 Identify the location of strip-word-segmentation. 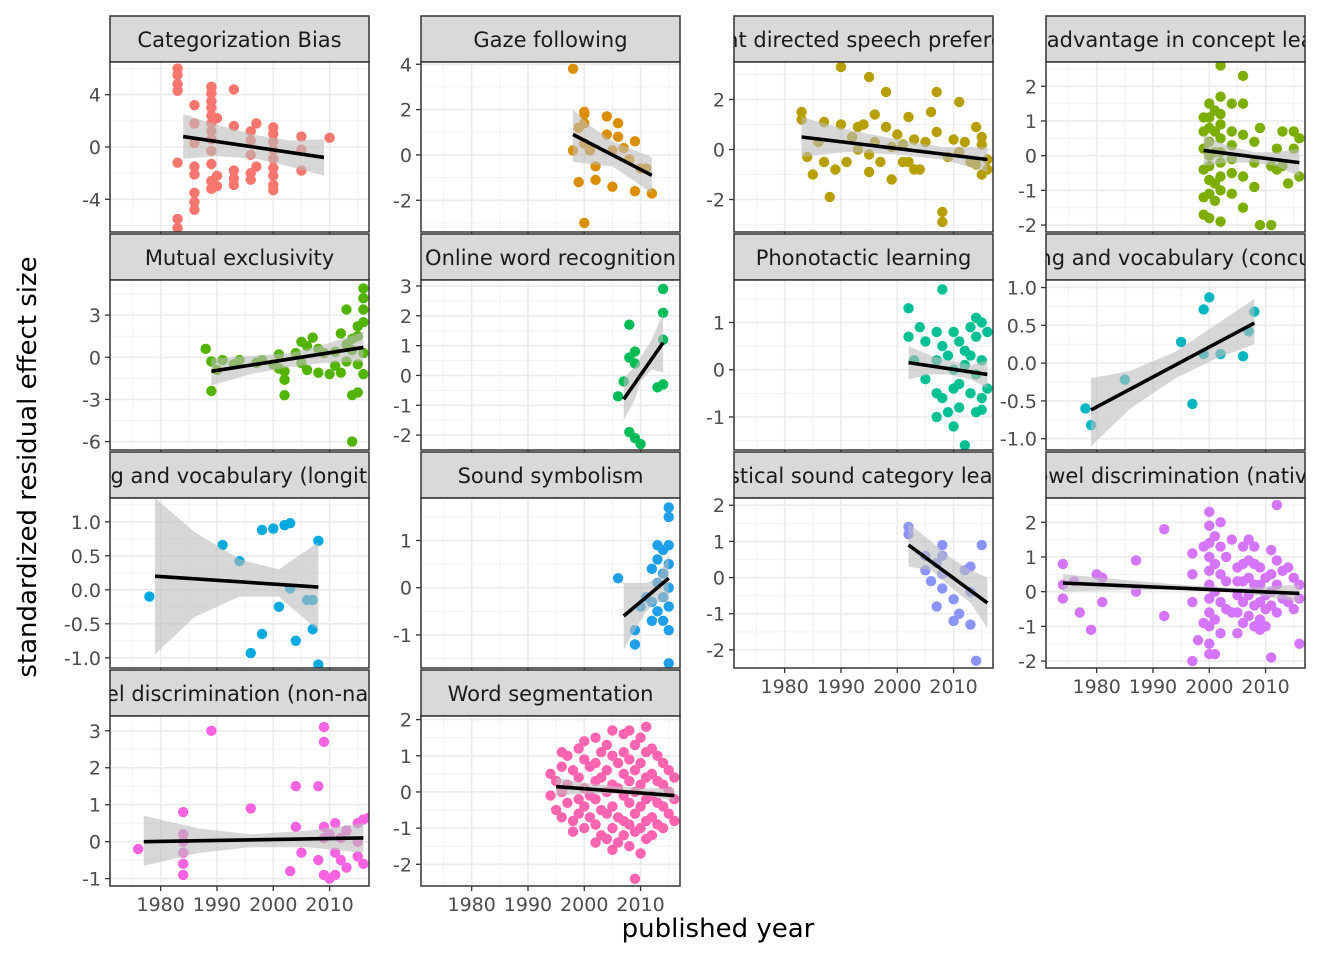
(550, 693).